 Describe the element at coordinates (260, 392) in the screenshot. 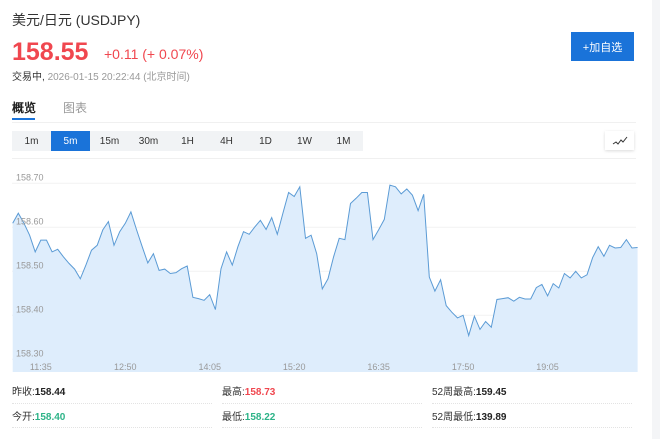

I see `stat-value: 158.73` at that location.